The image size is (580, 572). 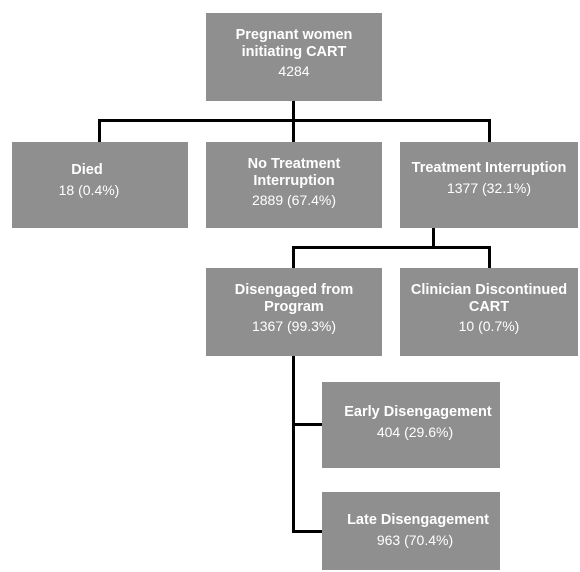 I want to click on box-no-treatment-interruption: No Treatment Interruption 2889 (67.4%), so click(x=294, y=185).